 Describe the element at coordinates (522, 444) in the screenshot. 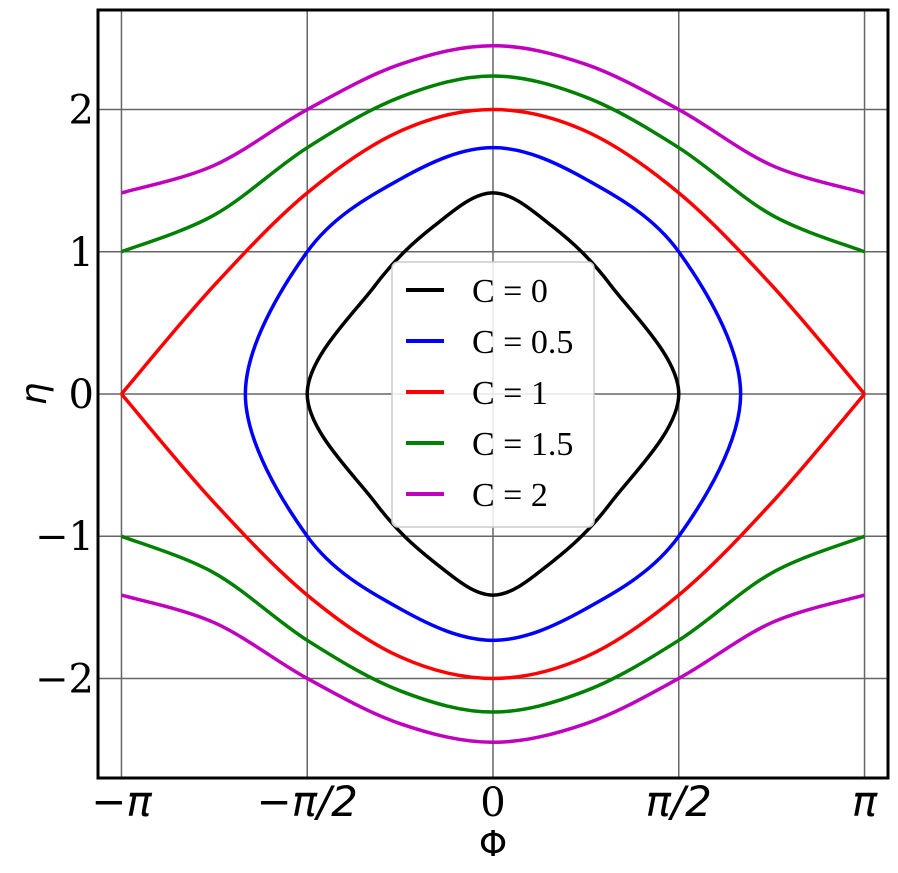

I see `legend-label-3: C = 1.5` at that location.